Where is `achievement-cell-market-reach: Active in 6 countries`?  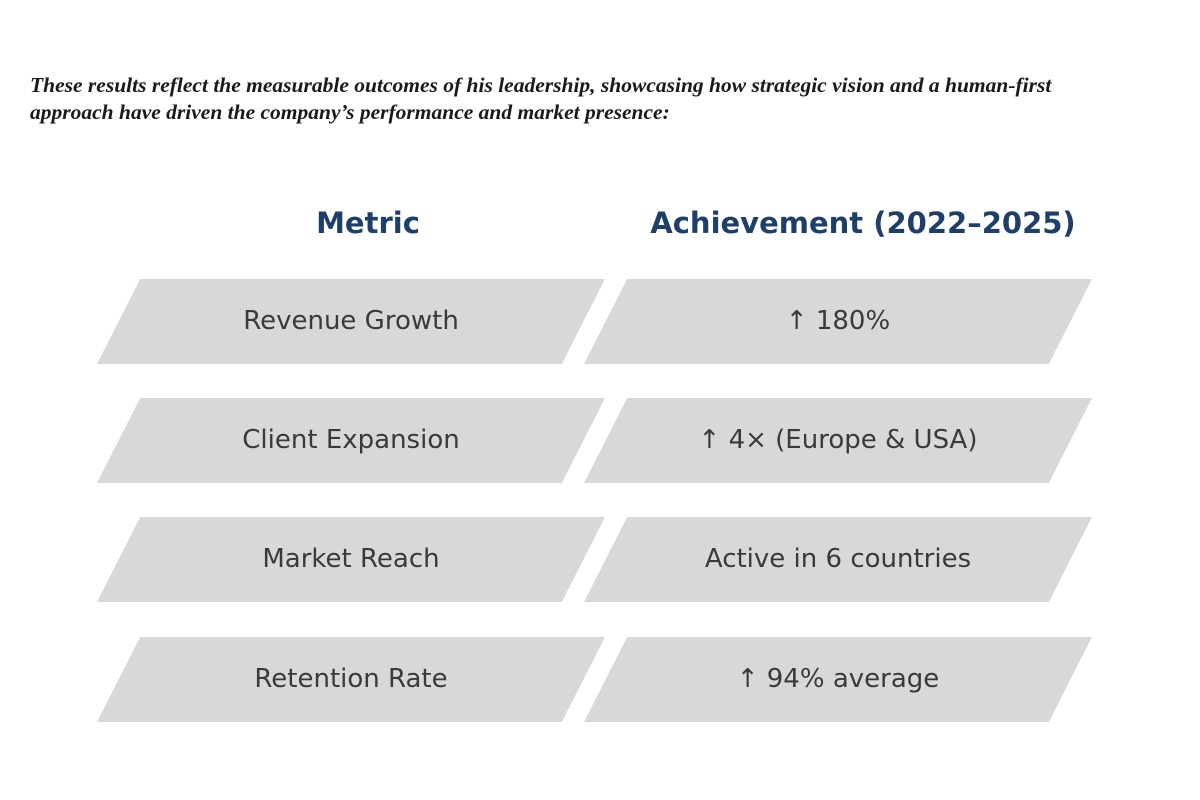 achievement-cell-market-reach: Active in 6 countries is located at coordinates (838, 559).